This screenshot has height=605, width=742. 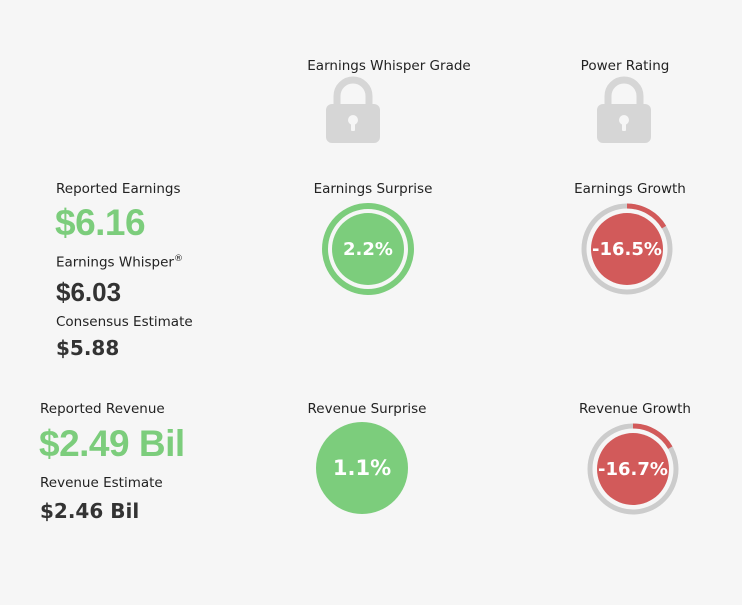 What do you see at coordinates (102, 409) in the screenshot?
I see `reported-revenue-label: Reported Revenue` at bounding box center [102, 409].